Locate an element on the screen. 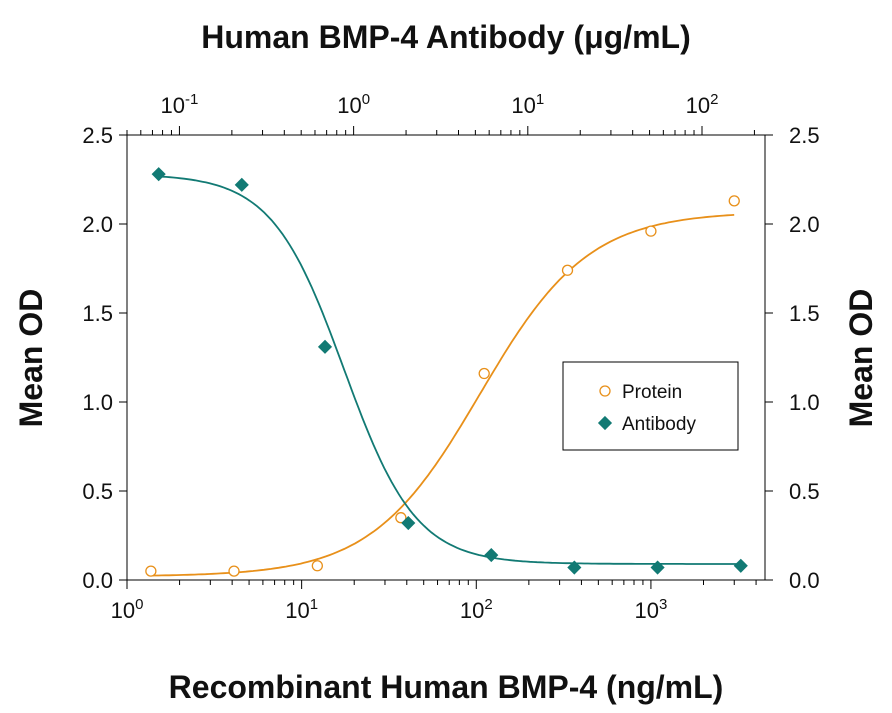  y-tick-label-right: 2.5 is located at coordinates (804, 135).